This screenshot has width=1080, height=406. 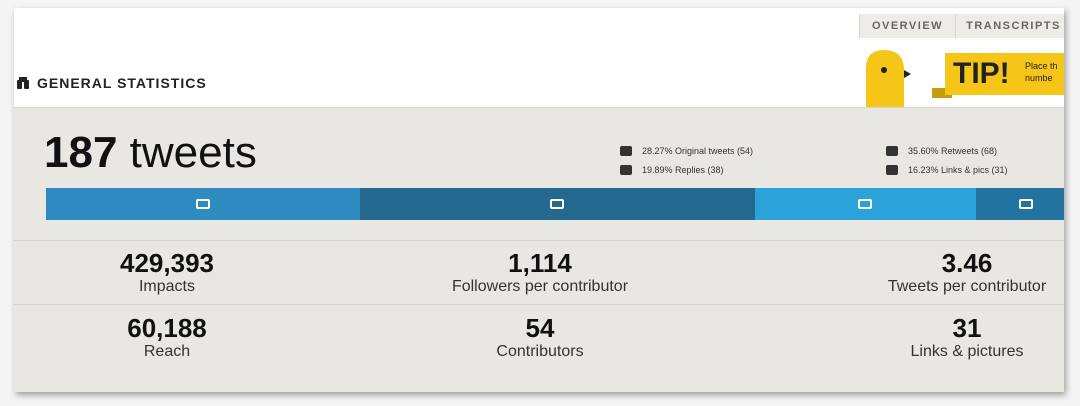 I want to click on tip-banner: TIP! Place th numbe, so click(x=1004, y=74).